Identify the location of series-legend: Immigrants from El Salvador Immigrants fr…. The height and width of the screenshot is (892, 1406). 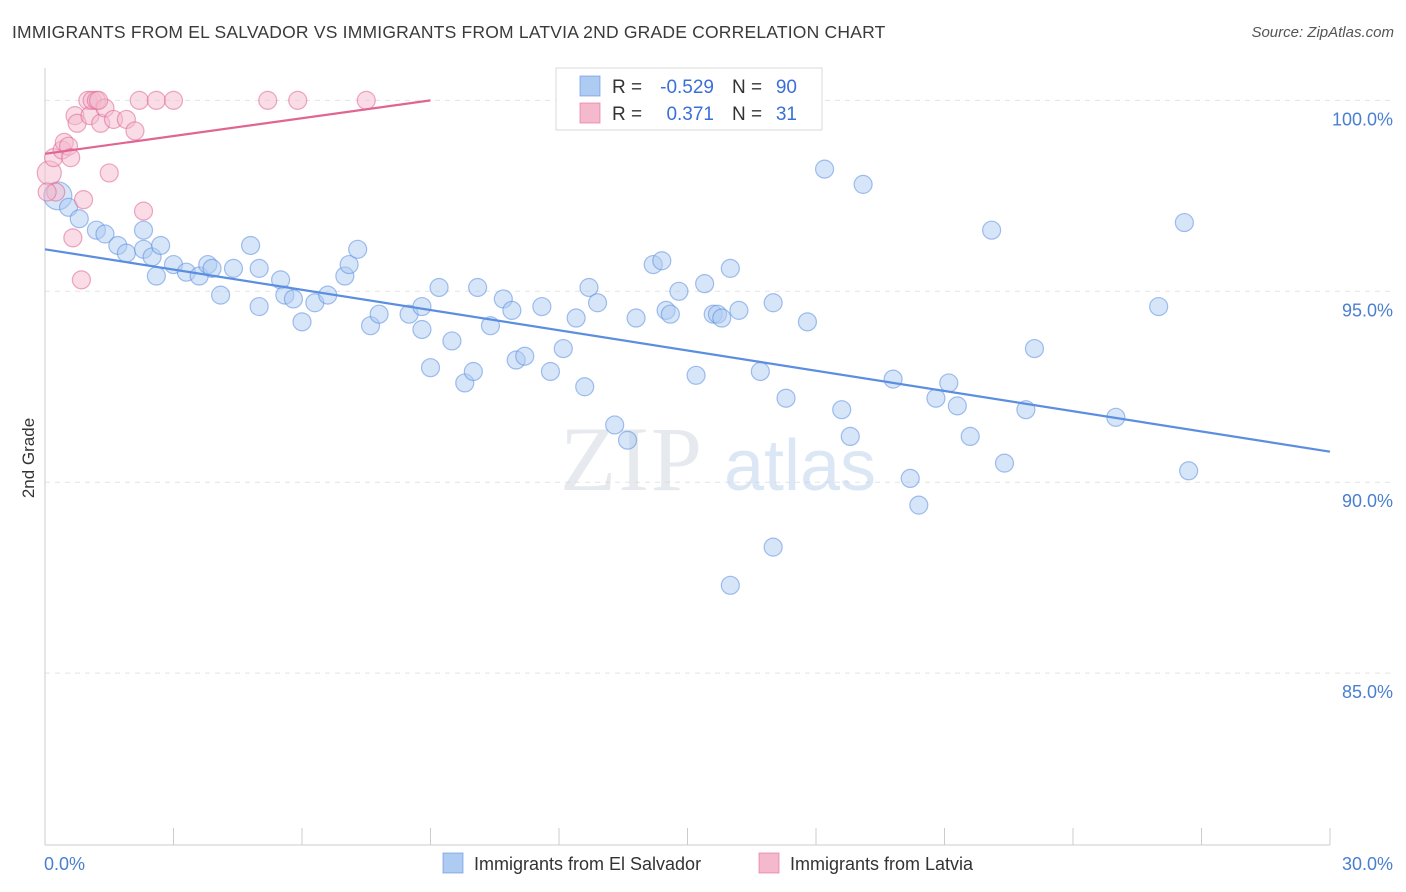
(708, 863).